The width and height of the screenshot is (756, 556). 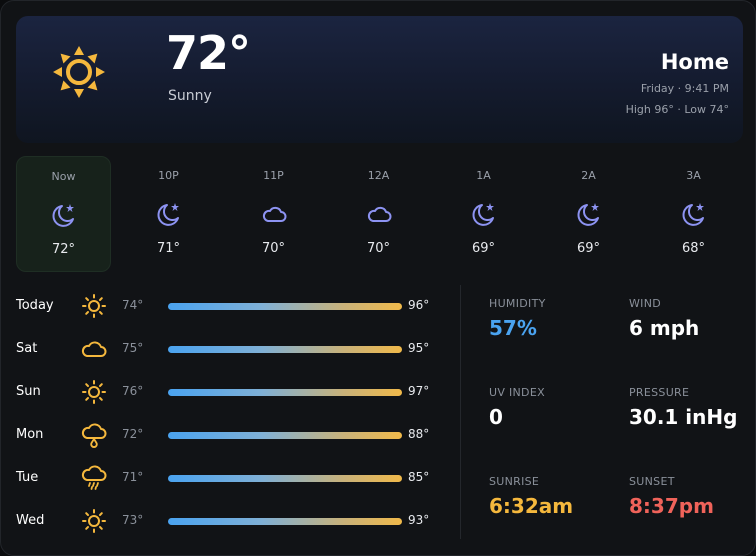 I want to click on hourly-item: Now 72°, so click(x=63, y=214).